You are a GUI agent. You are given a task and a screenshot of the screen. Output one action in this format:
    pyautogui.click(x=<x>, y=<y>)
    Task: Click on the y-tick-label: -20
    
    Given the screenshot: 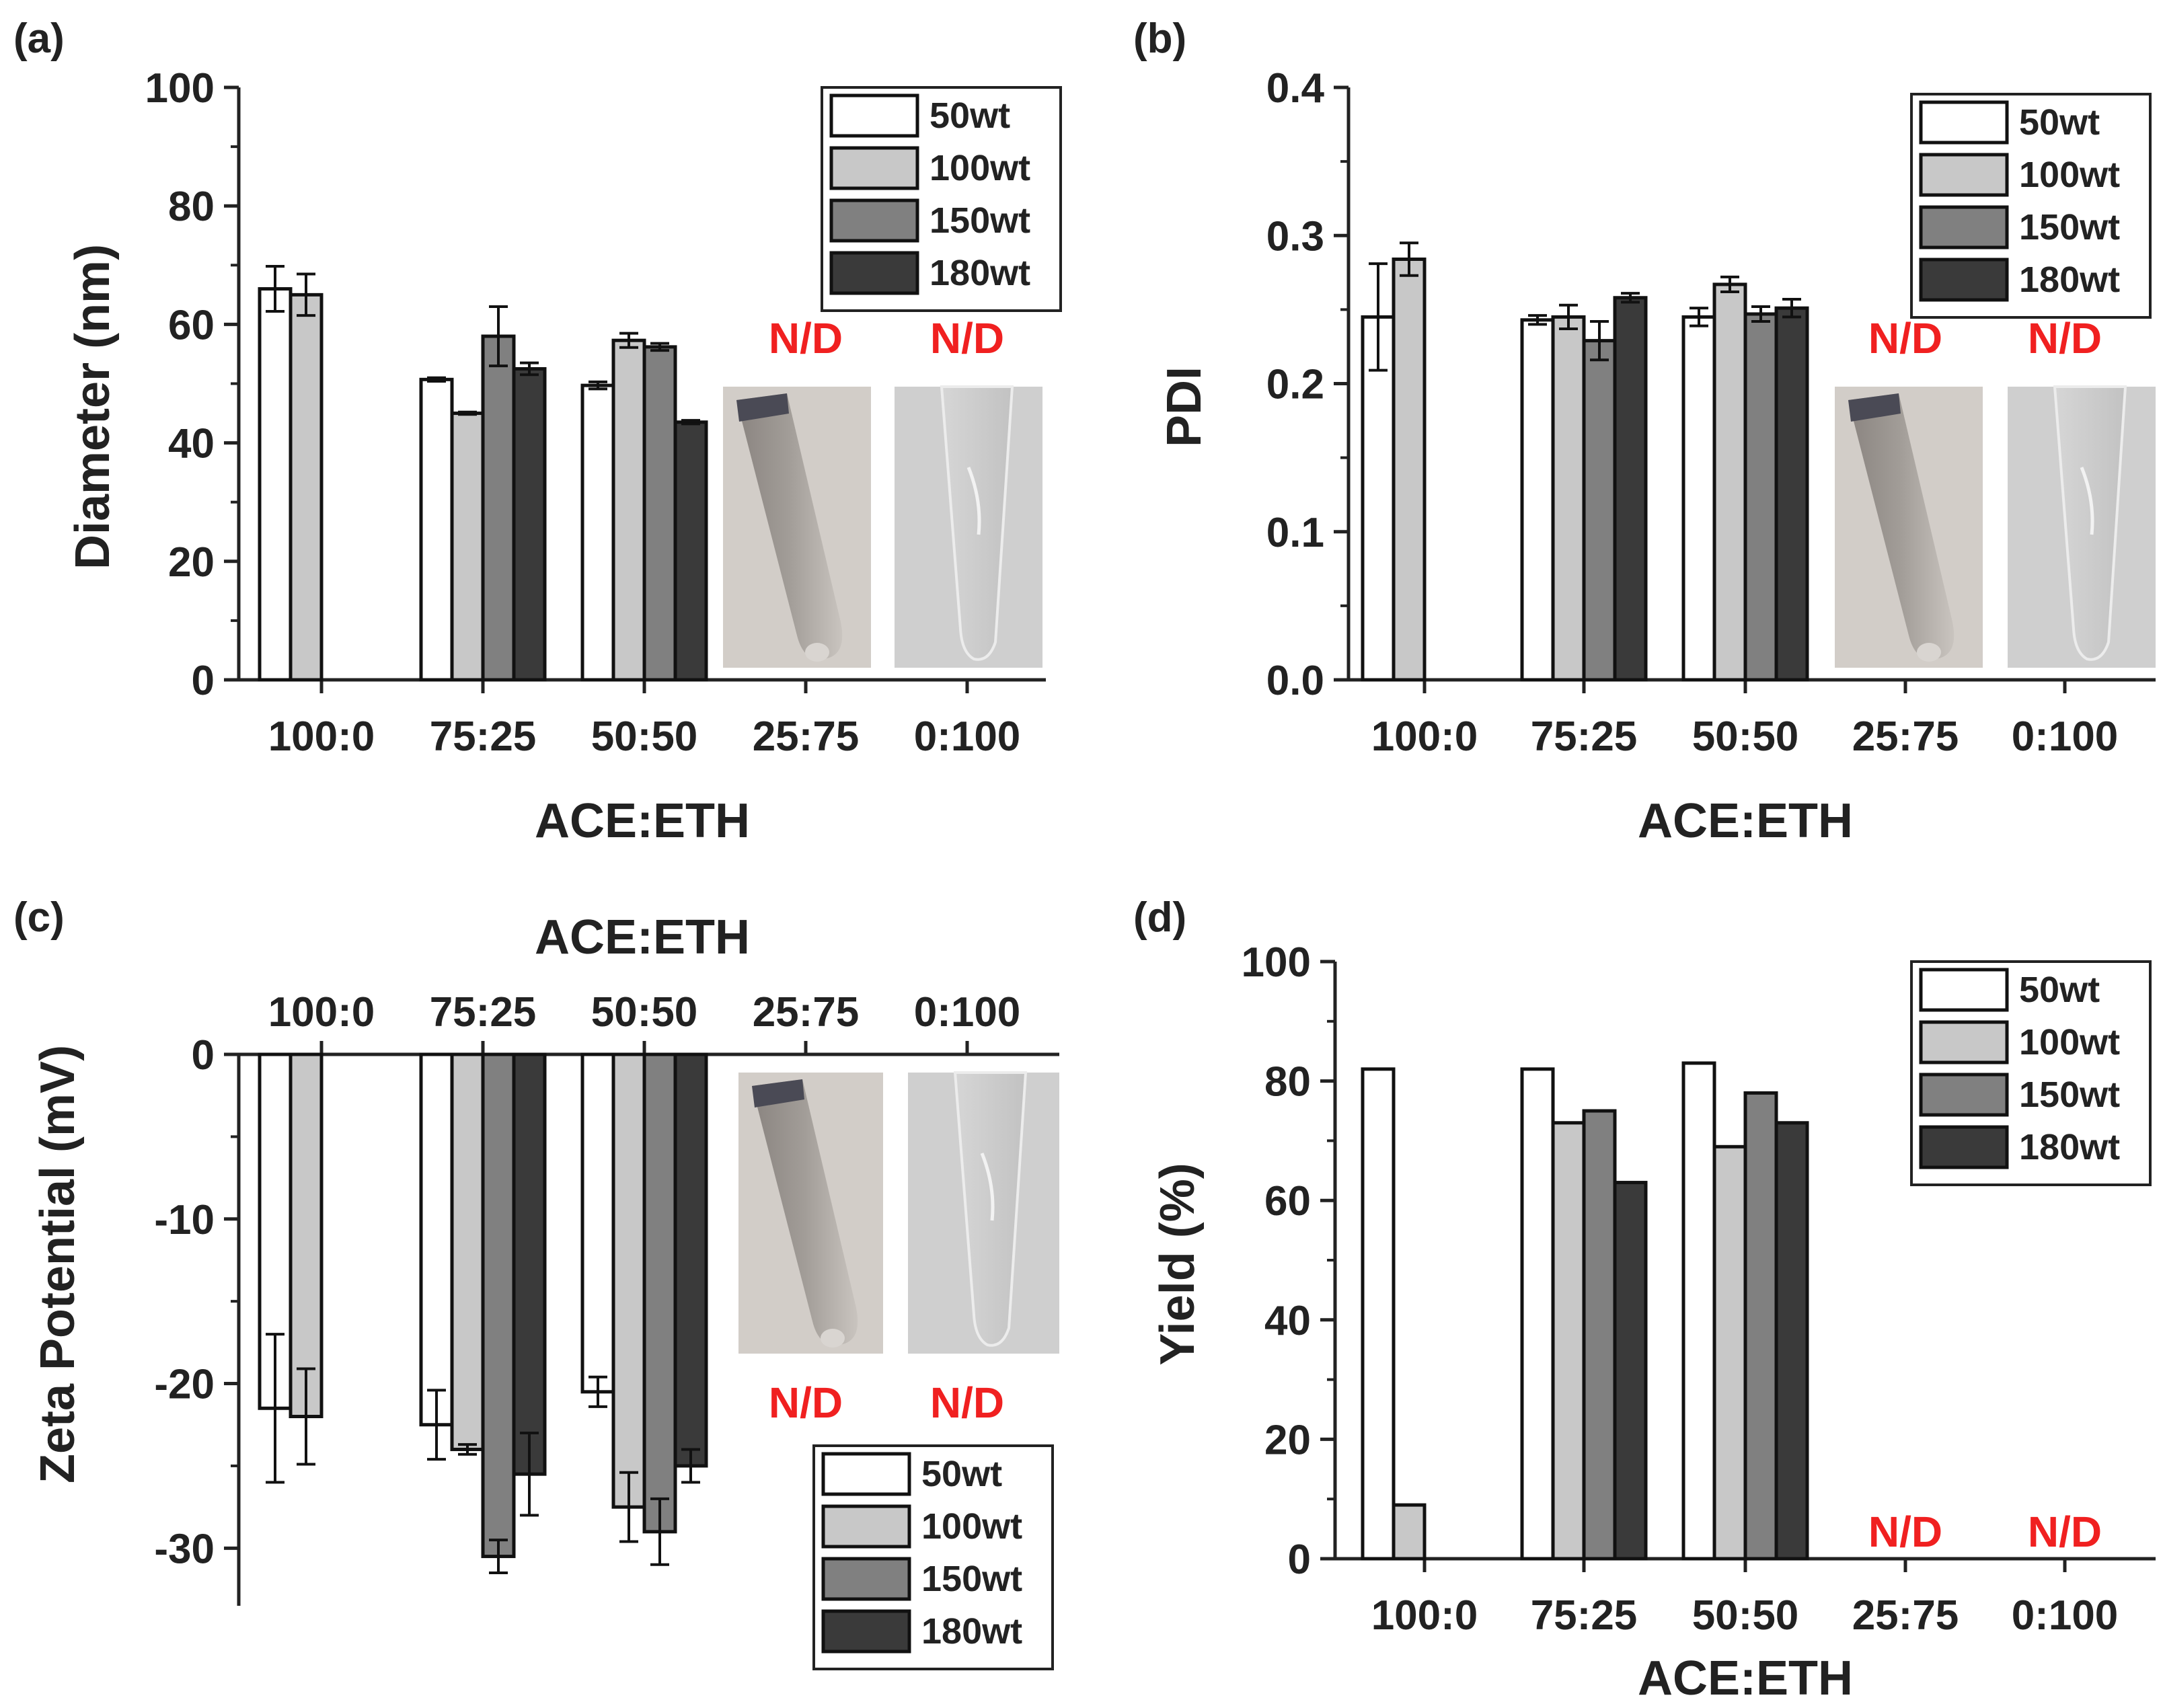 What is the action you would take?
    pyautogui.click(x=184, y=1385)
    